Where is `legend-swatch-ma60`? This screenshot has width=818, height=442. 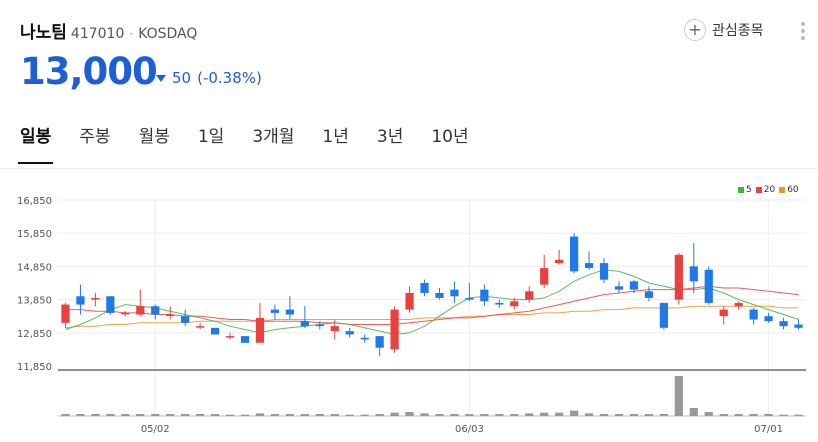 legend-swatch-ma60 is located at coordinates (782, 190).